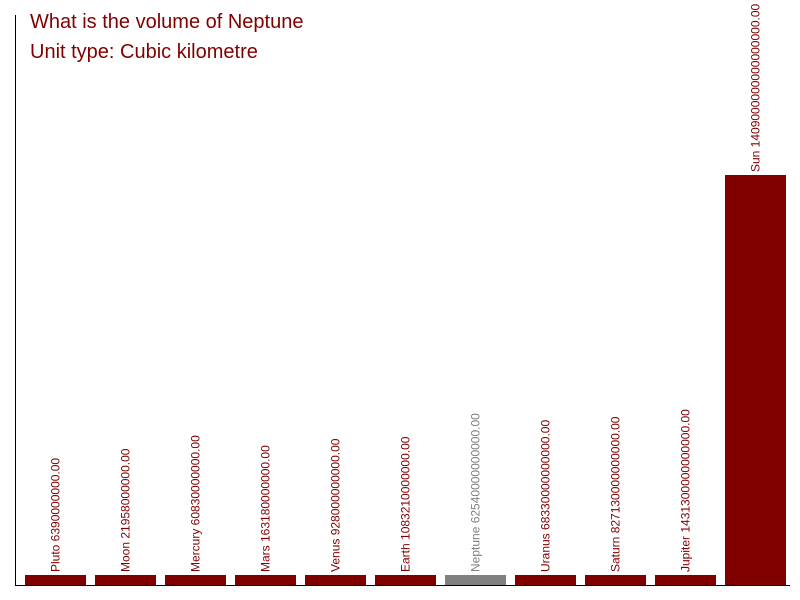 This screenshot has width=800, height=600. What do you see at coordinates (126, 510) in the screenshot?
I see `bar-label-moon: Moon 21958000000.00` at bounding box center [126, 510].